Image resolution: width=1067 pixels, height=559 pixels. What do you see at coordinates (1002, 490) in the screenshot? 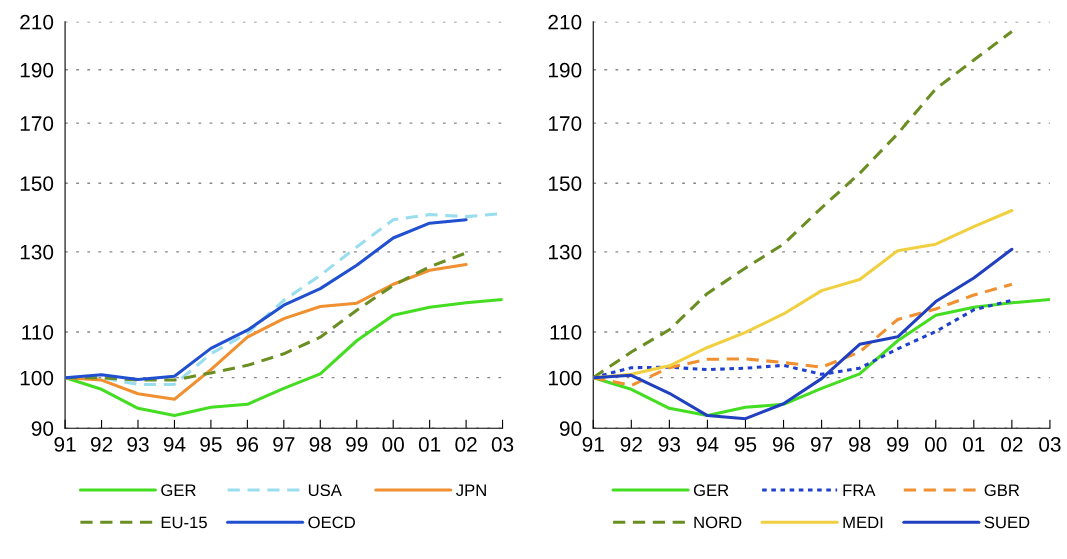
I see `legend-label: GBR` at bounding box center [1002, 490].